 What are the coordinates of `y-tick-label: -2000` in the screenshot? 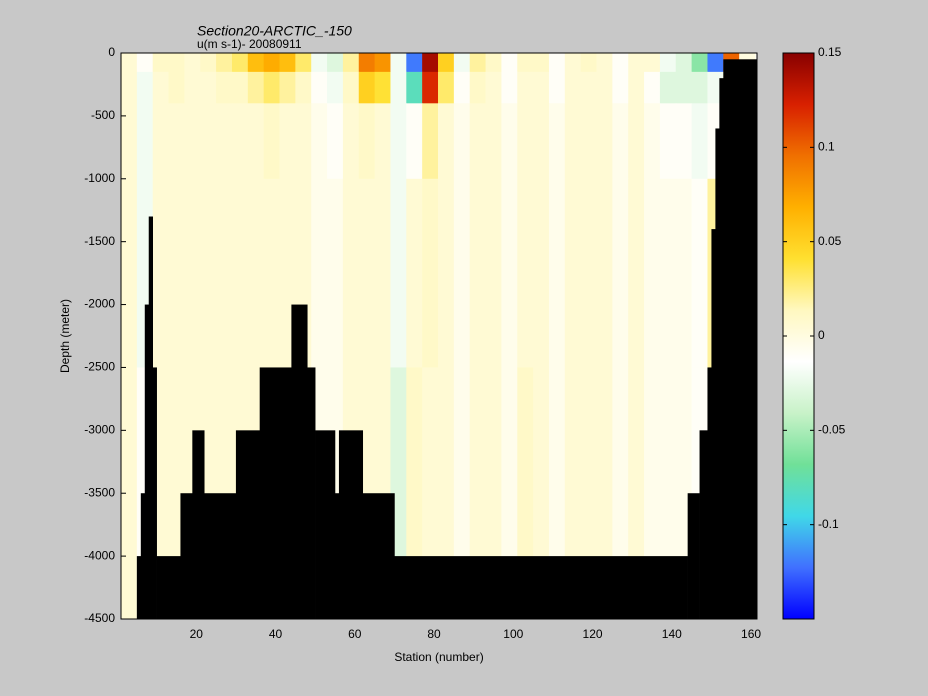 It's located at (99, 304).